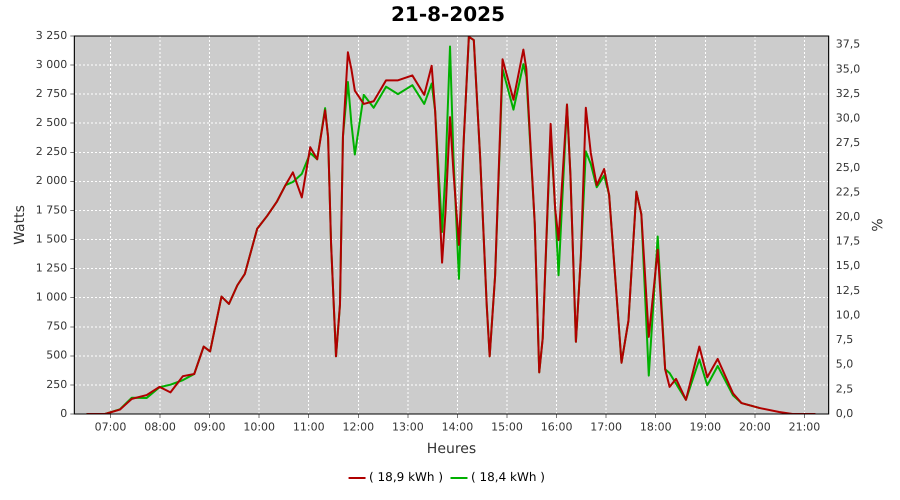 Image resolution: width=900 pixels, height=500 pixels. What do you see at coordinates (848, 93) in the screenshot?
I see `y2-tick-label: 32,5` at bounding box center [848, 93].